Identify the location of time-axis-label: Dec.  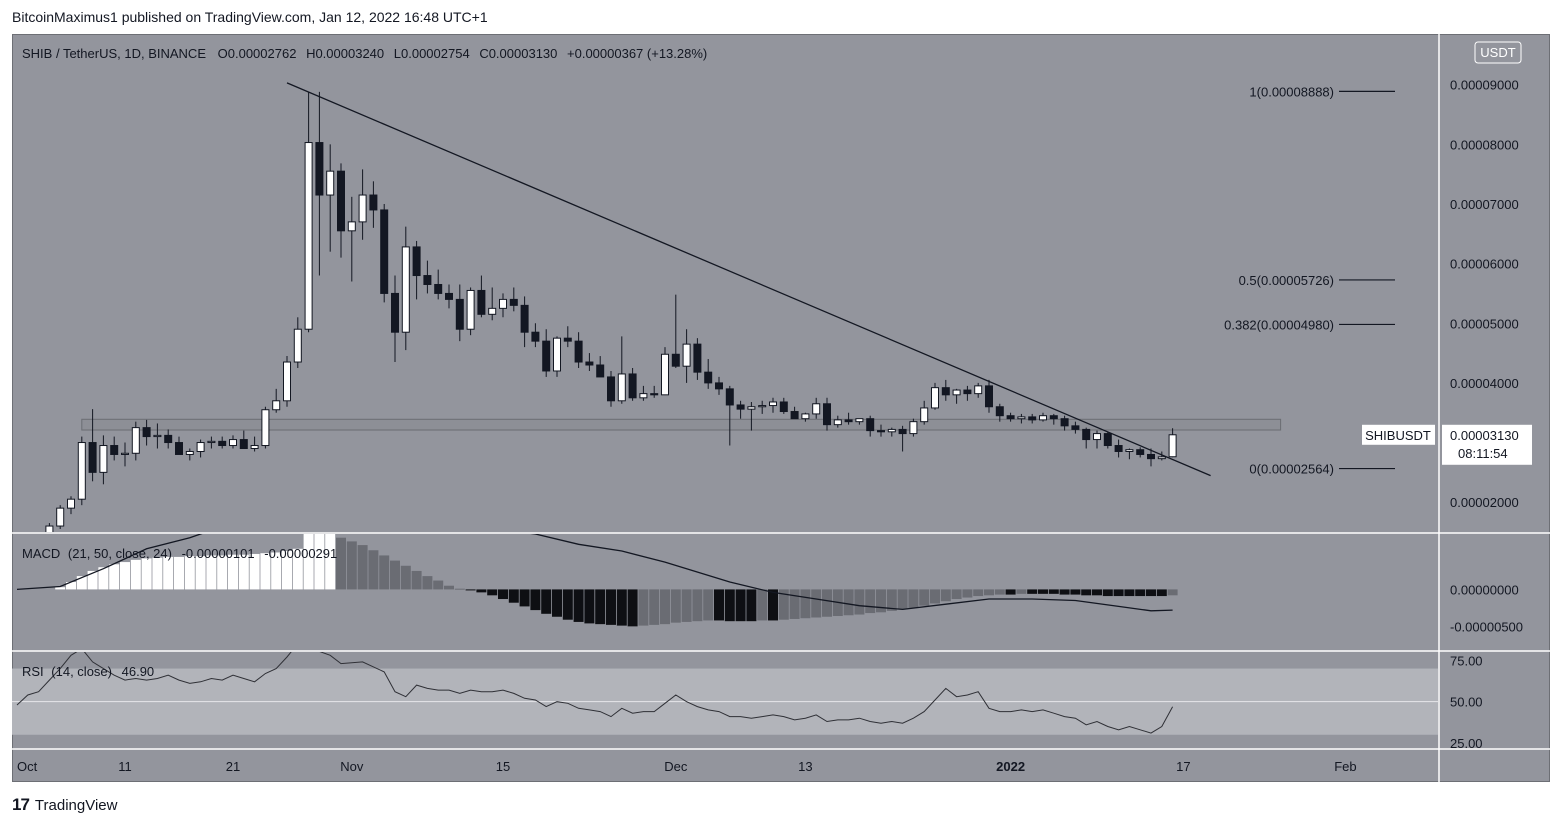
(676, 766).